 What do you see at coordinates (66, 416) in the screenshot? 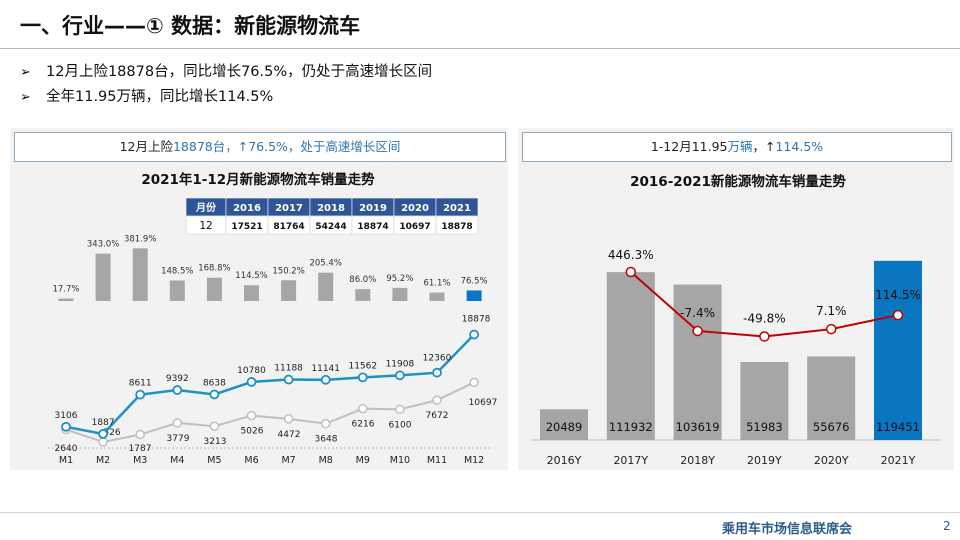
I see `series-label-blue: 3106` at bounding box center [66, 416].